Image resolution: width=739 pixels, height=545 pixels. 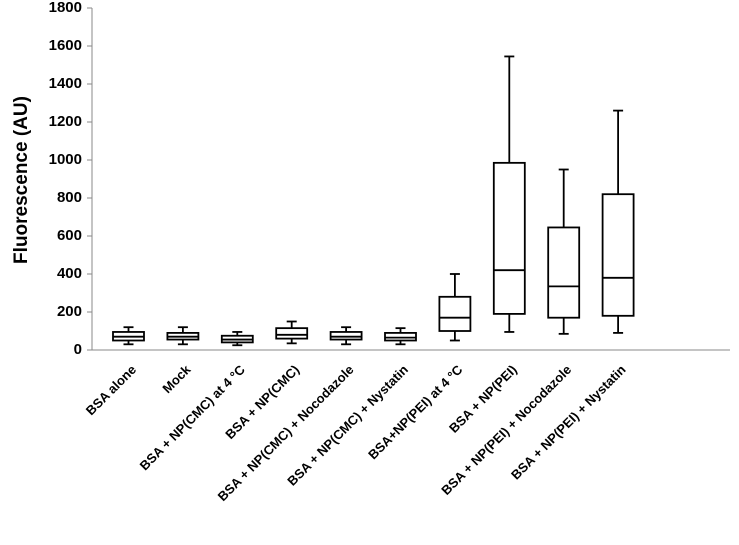 What do you see at coordinates (21, 180) in the screenshot?
I see `y-axis-title: Fluorescence (AU)` at bounding box center [21, 180].